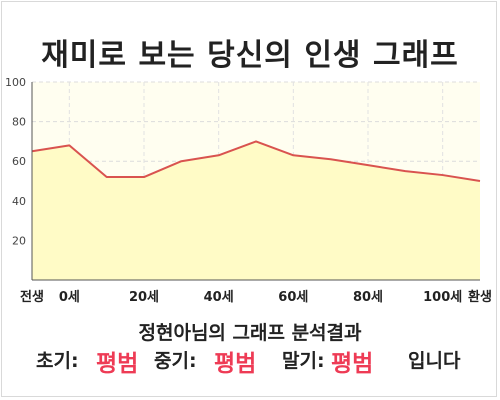 Image resolution: width=500 pixels, height=400 pixels. Describe the element at coordinates (144, 297) in the screenshot. I see `x-tick-label: 20세` at that location.